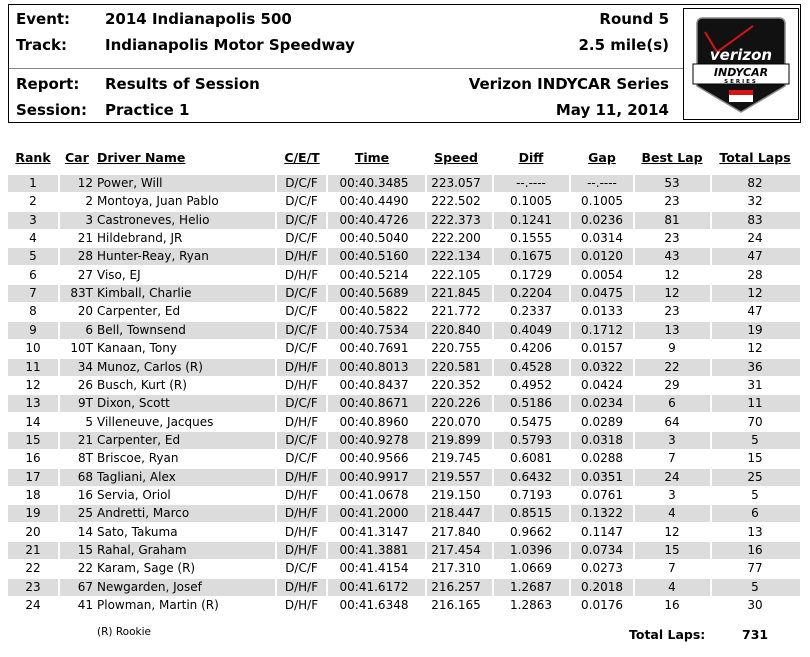  What do you see at coordinates (755, 274) in the screenshot?
I see `cell-total-laps: 28` at bounding box center [755, 274].